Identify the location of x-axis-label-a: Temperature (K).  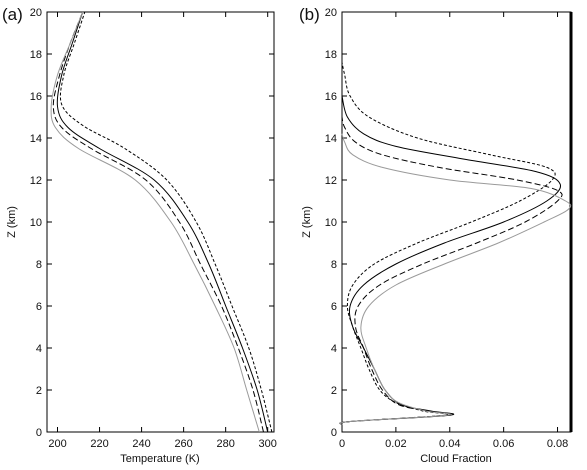
(159, 459).